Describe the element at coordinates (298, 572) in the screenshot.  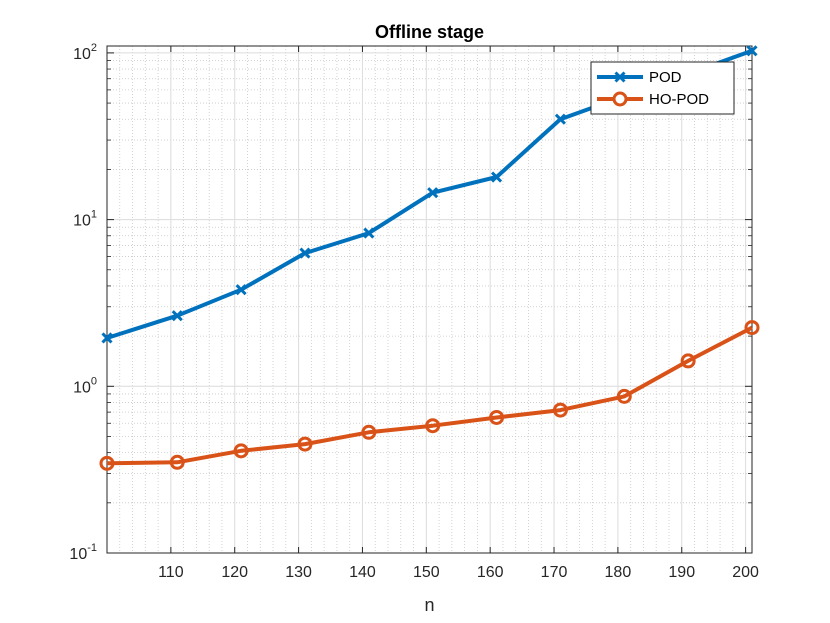
I see `x-tick-label: 130` at that location.